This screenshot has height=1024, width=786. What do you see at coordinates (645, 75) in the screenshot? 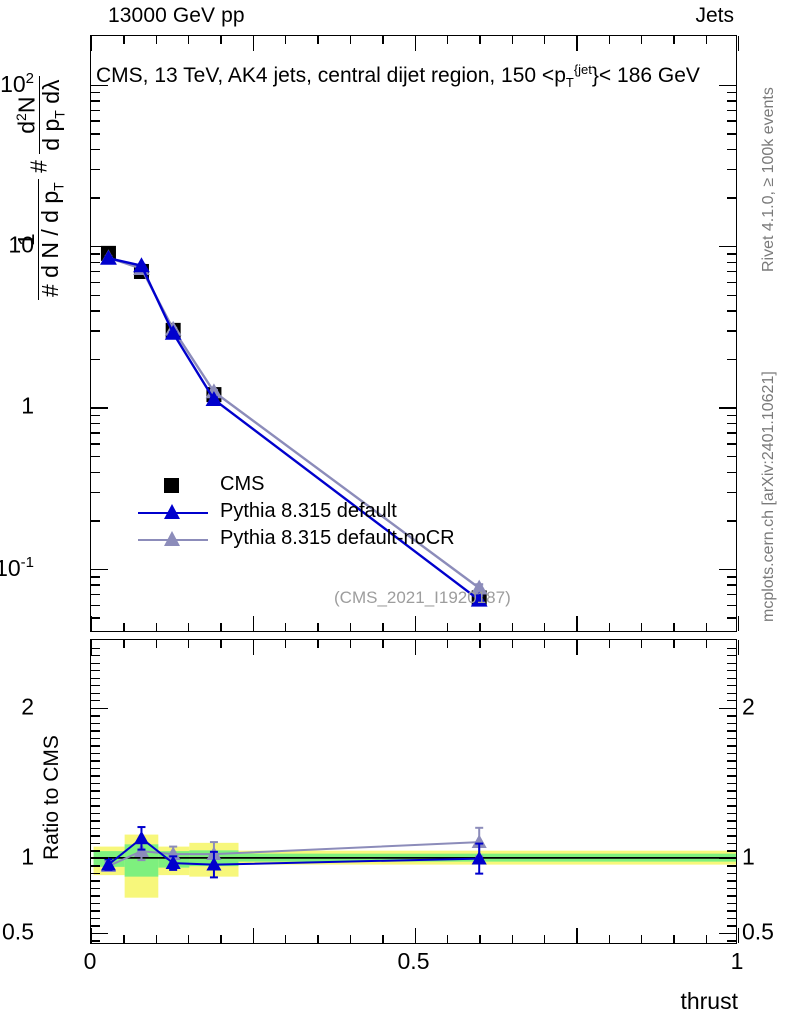
I see `plot-title-suffix: }< 186 GeV` at bounding box center [645, 75].